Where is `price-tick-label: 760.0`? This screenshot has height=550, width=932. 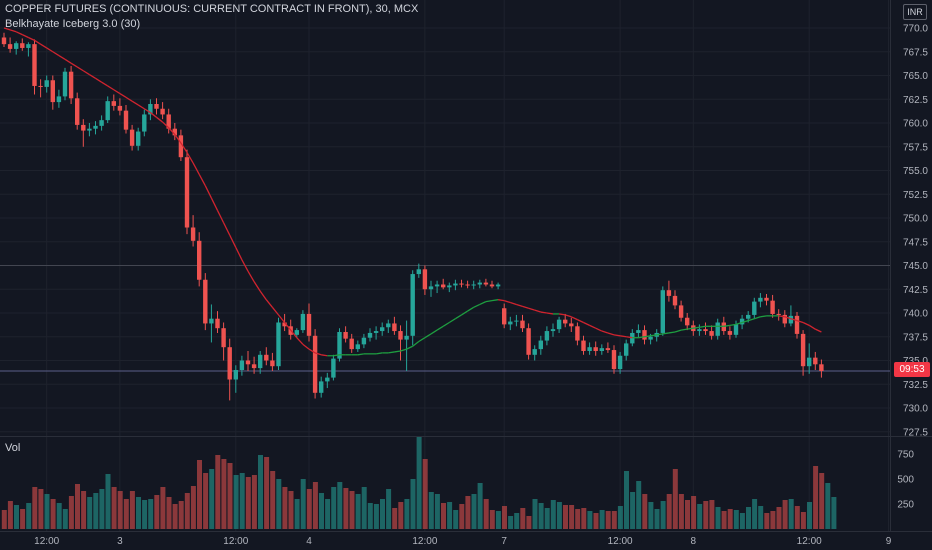 price-tick-label: 760.0 is located at coordinates (915, 124).